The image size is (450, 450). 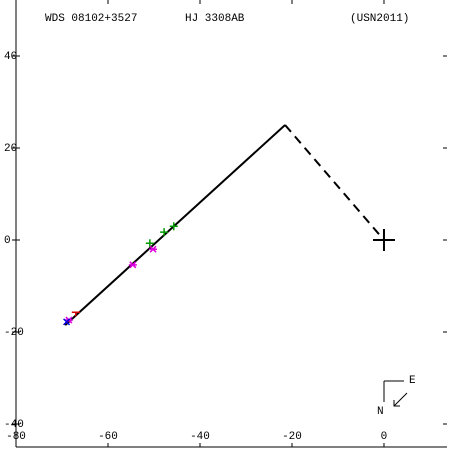 What do you see at coordinates (7, 241) in the screenshot?
I see `y-tick-label: 0` at bounding box center [7, 241].